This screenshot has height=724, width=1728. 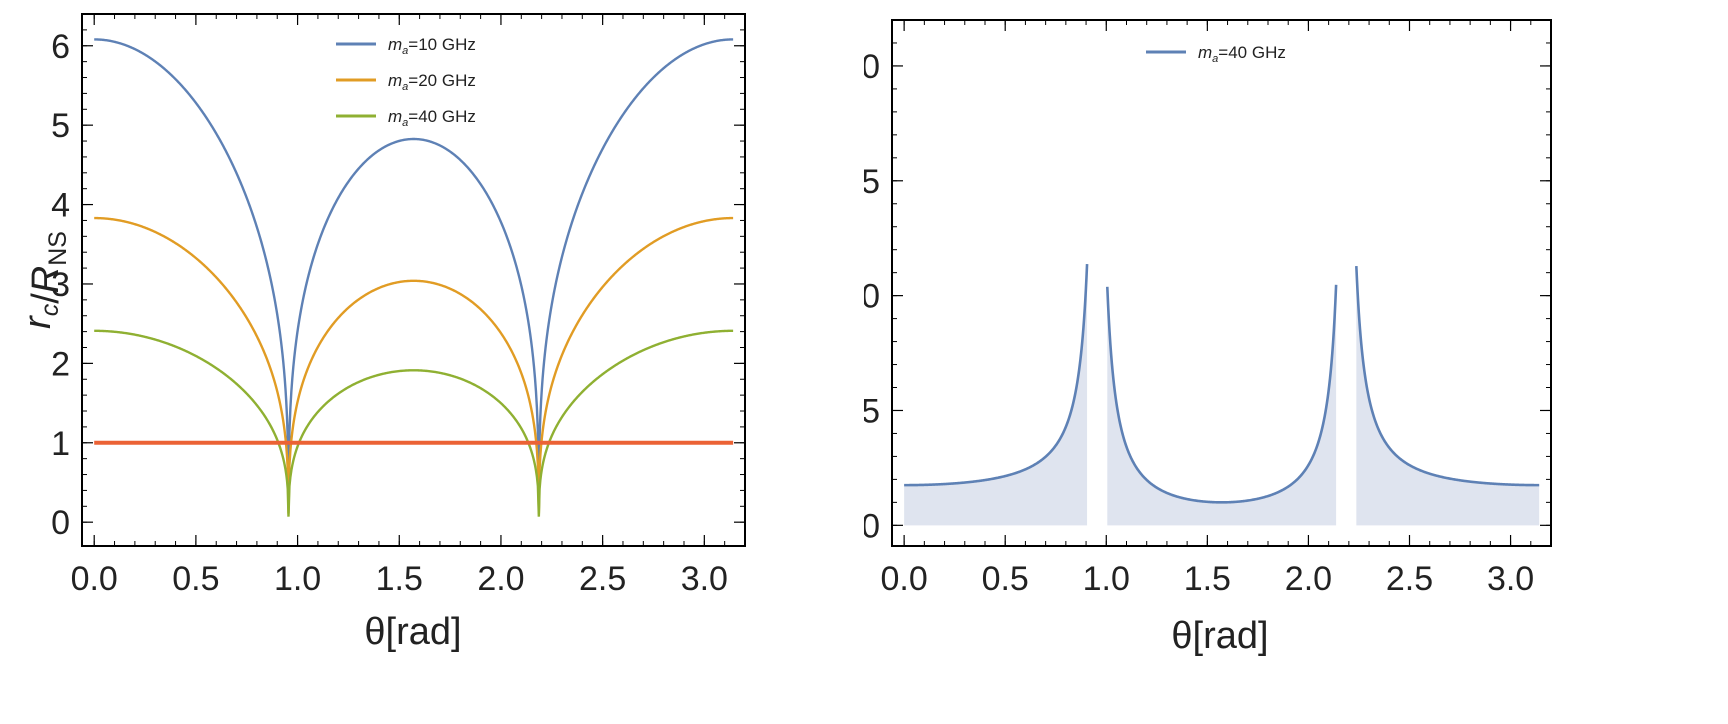 What do you see at coordinates (432, 82) in the screenshot?
I see `left-legend-label-1: ma=20 GHz` at bounding box center [432, 82].